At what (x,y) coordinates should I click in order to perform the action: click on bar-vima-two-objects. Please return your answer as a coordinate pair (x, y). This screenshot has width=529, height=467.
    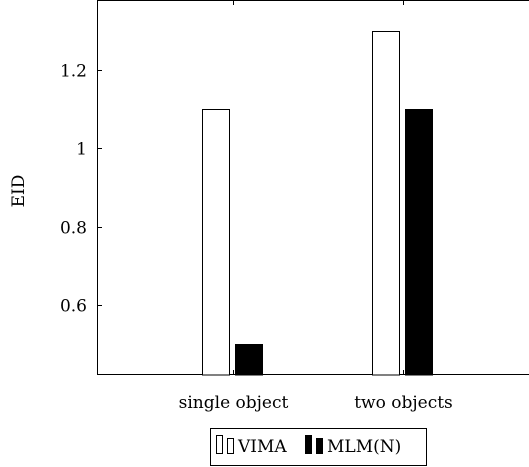
    Looking at the image, I should click on (386, 203).